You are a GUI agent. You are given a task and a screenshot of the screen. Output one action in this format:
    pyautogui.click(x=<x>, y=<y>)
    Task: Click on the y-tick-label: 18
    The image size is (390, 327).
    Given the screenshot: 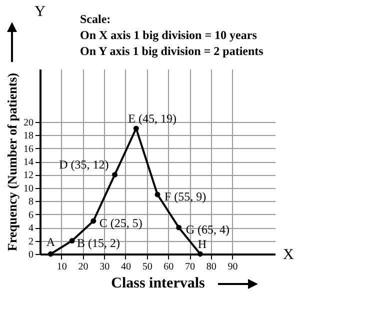 What is the action you would take?
    pyautogui.click(x=29, y=136)
    